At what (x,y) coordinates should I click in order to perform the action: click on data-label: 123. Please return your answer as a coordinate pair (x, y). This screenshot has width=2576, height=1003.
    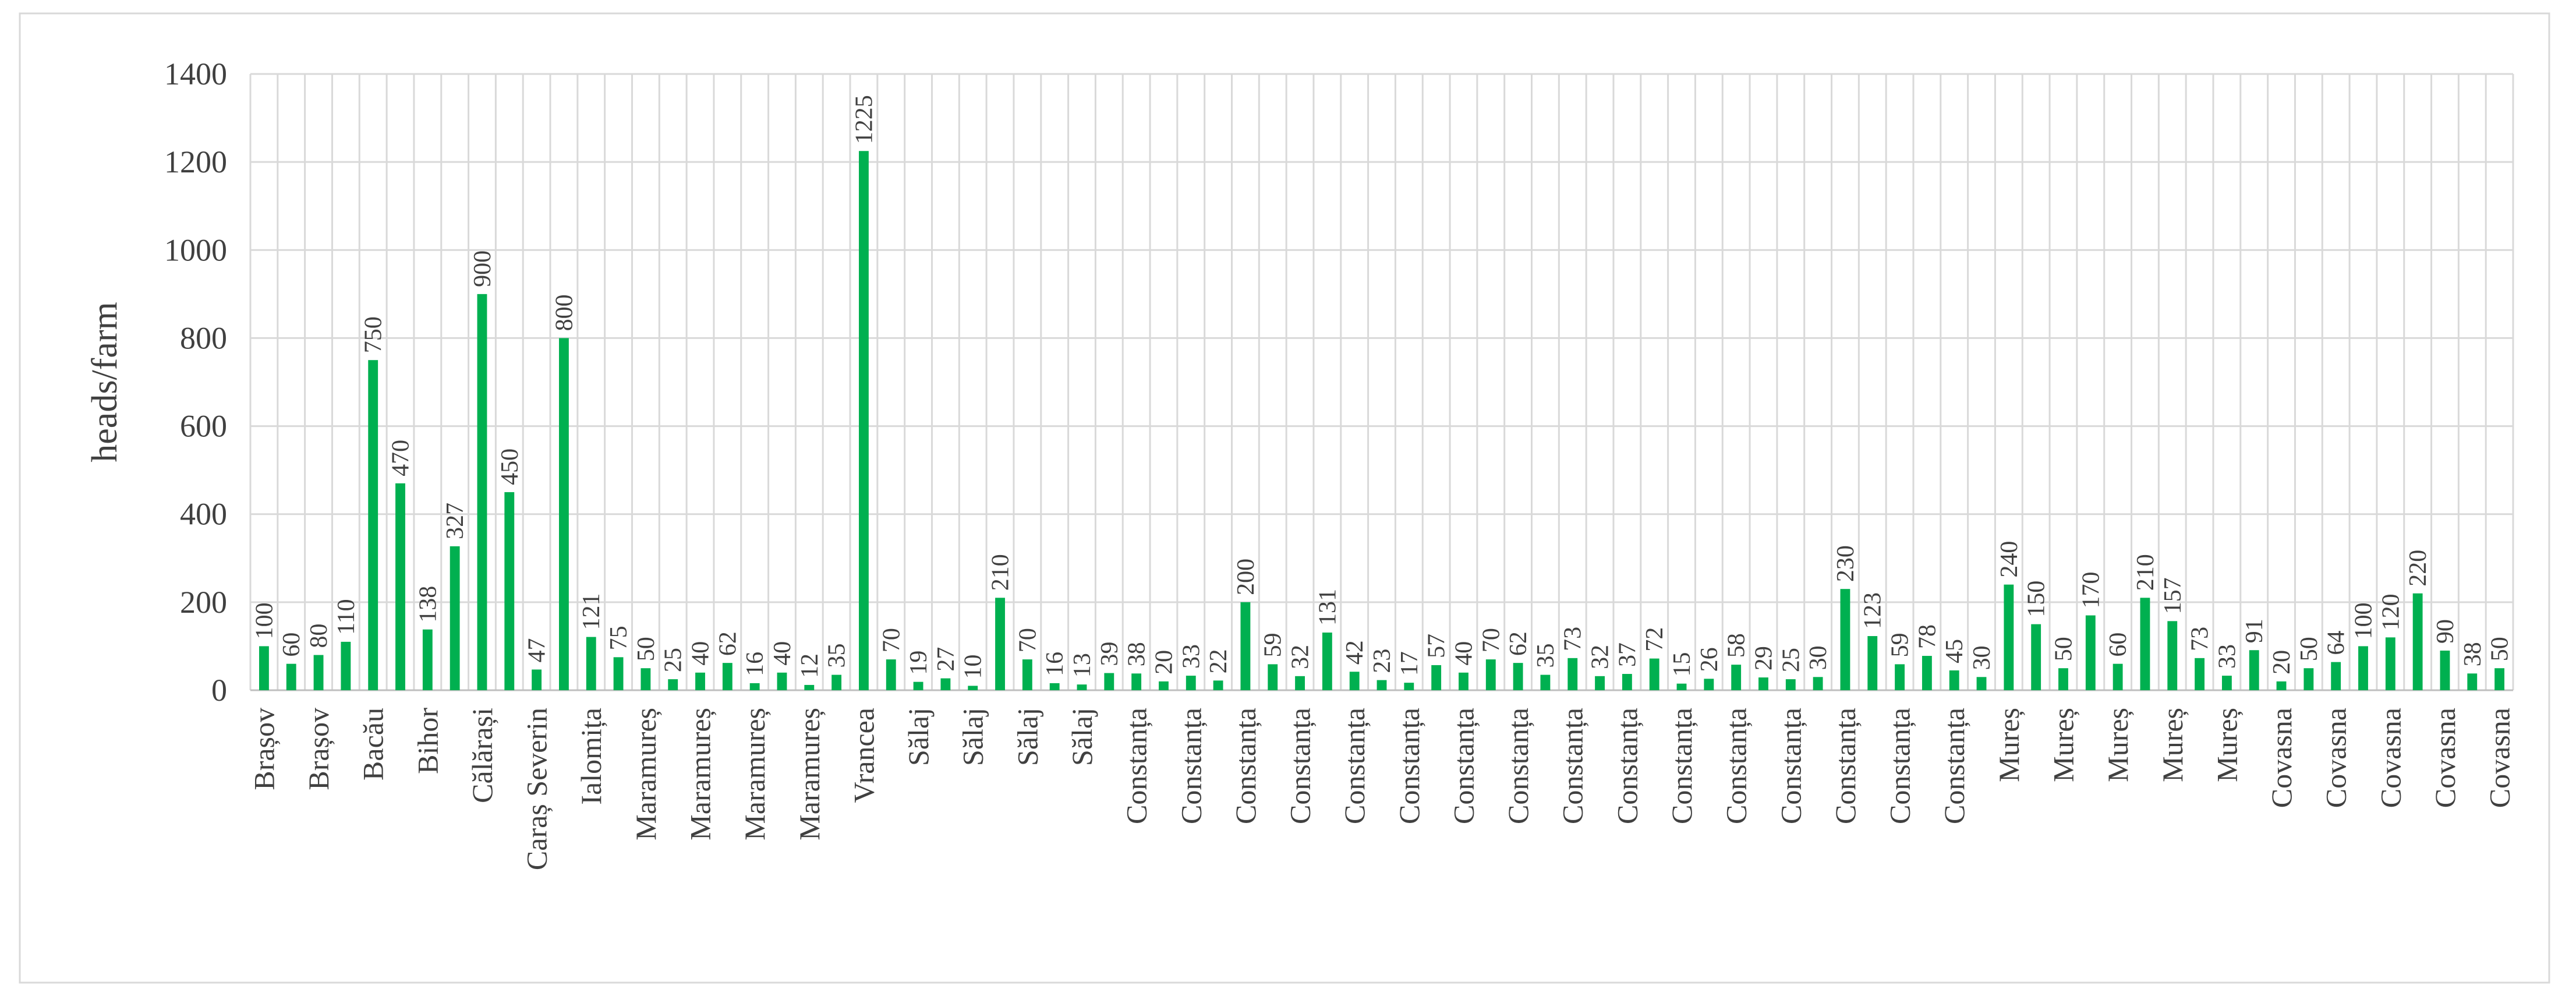
    Looking at the image, I should click on (1874, 610).